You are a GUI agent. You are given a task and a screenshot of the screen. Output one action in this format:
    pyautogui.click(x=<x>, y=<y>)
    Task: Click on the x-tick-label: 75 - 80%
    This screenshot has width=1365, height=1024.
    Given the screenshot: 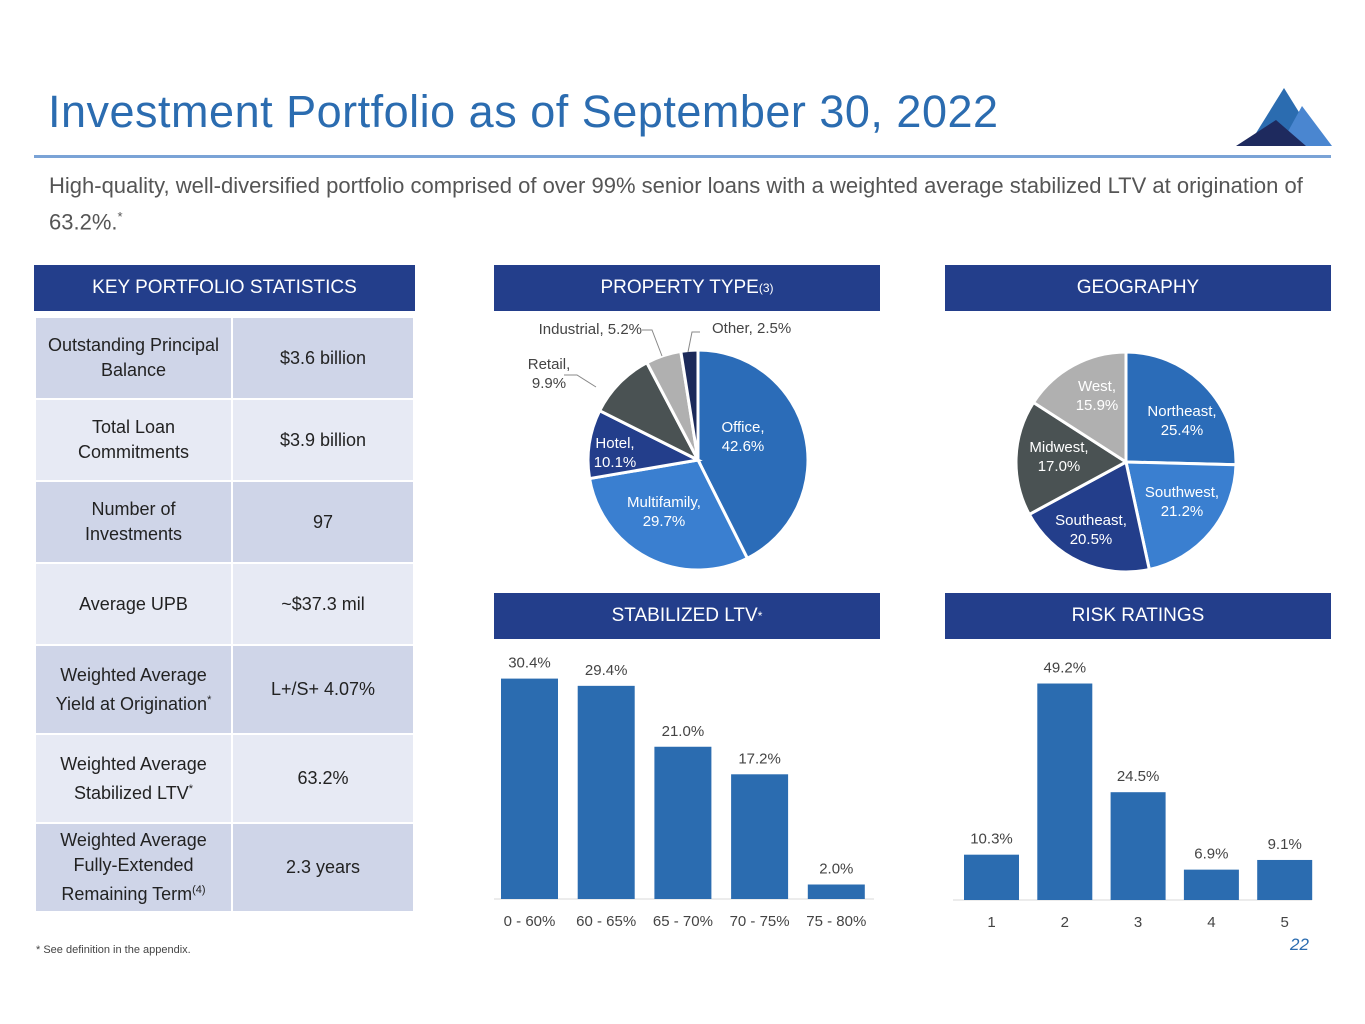 What is the action you would take?
    pyautogui.click(x=836, y=921)
    